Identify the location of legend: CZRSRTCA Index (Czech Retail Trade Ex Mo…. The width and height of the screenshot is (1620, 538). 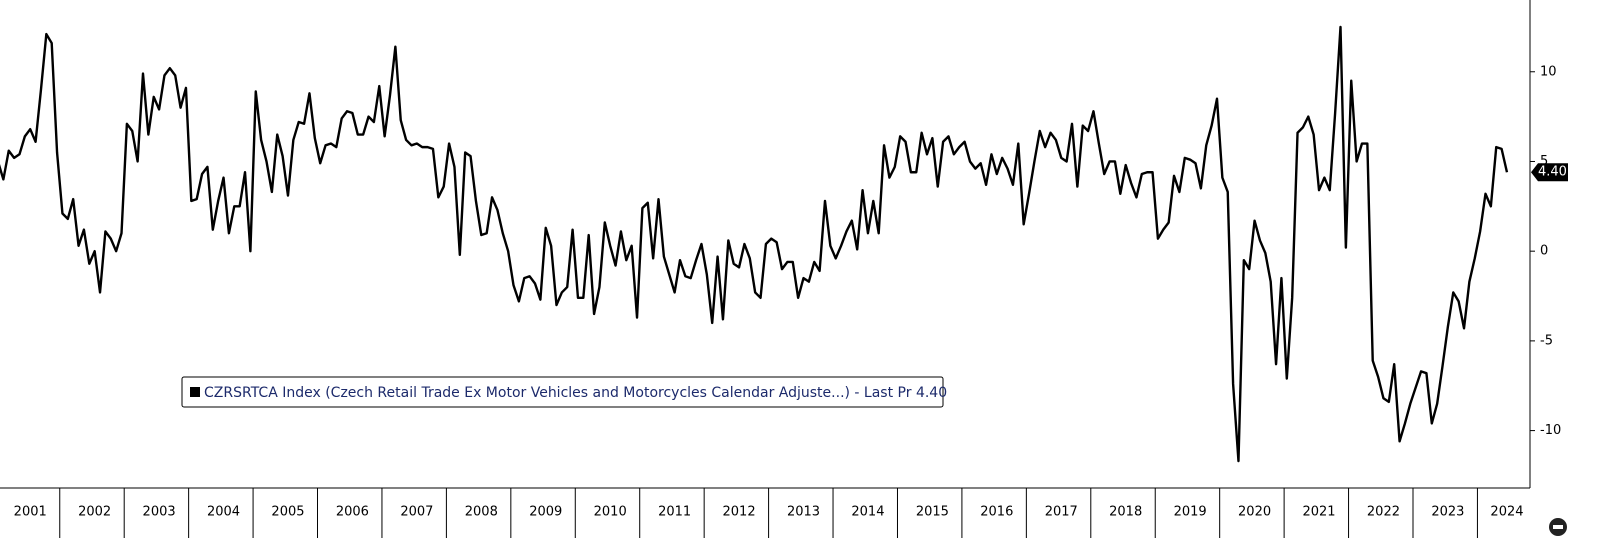
(564, 392).